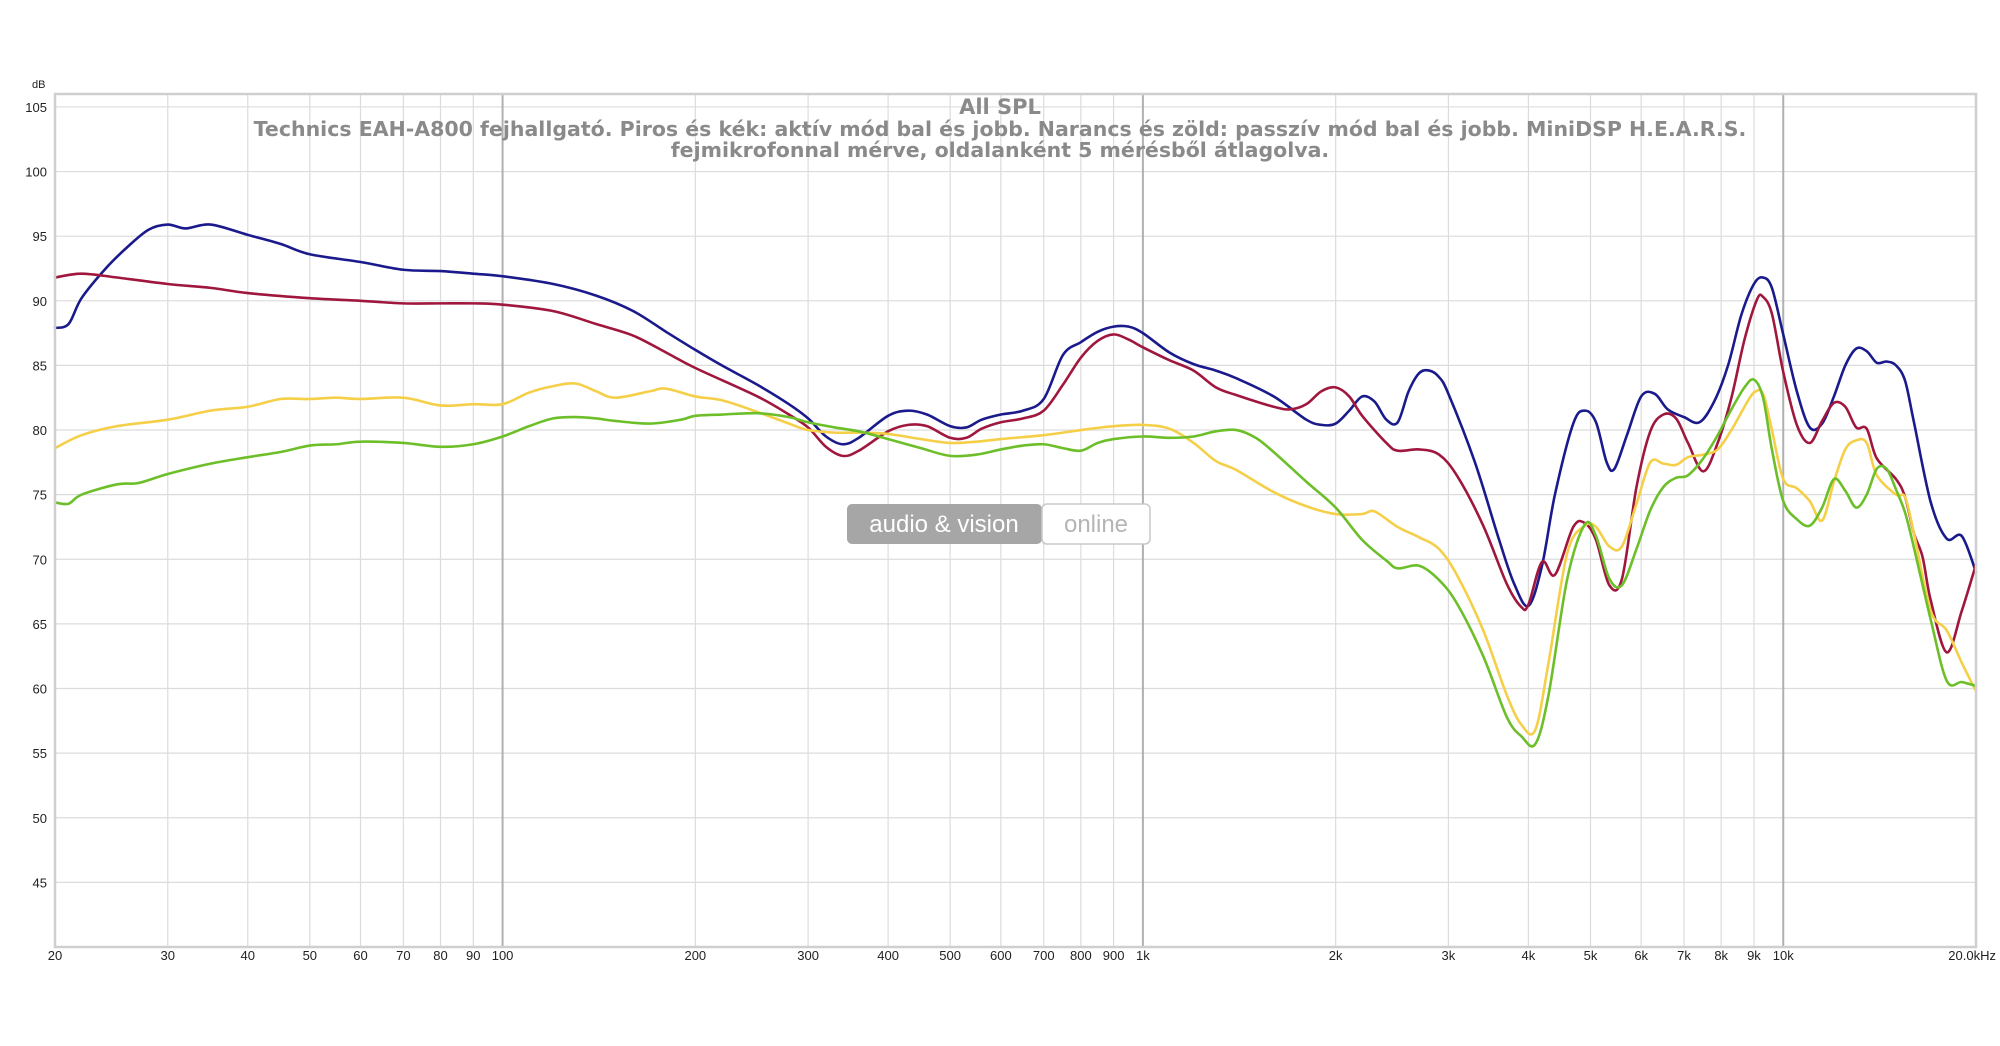  Describe the element at coordinates (40, 559) in the screenshot. I see `y-tick-label-70: 70` at that location.